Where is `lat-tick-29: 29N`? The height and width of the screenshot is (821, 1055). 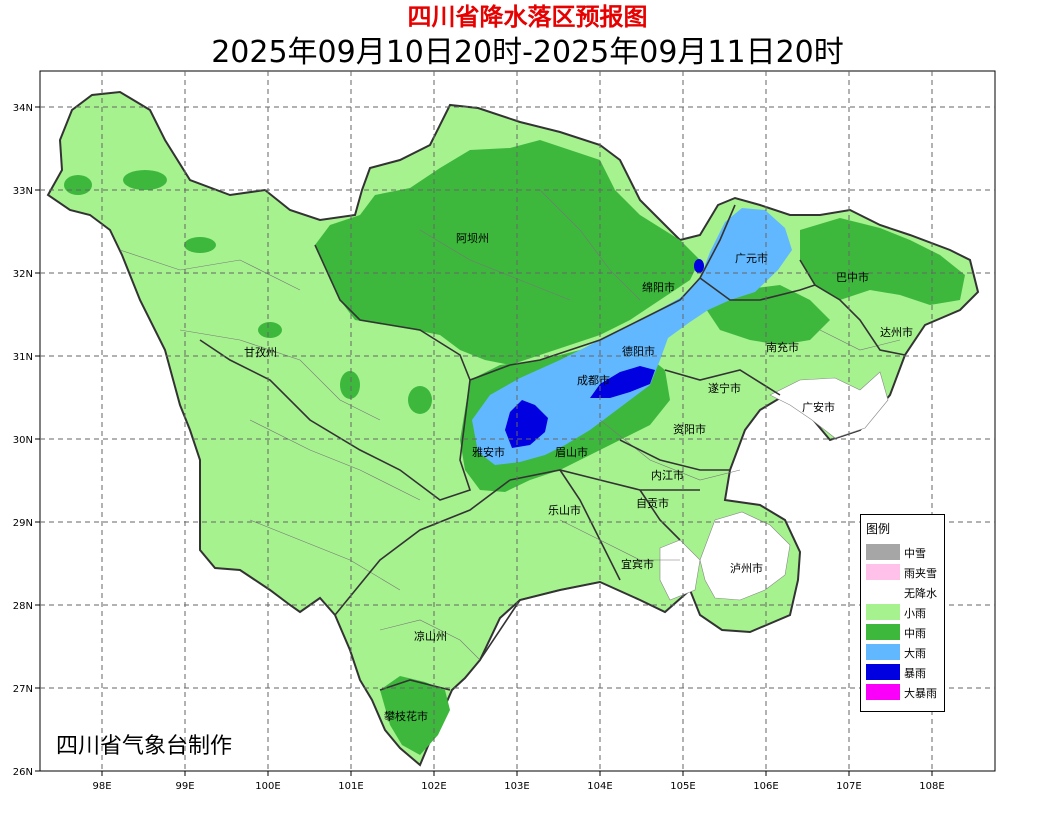
lat-tick-29: 29N is located at coordinates (23, 523).